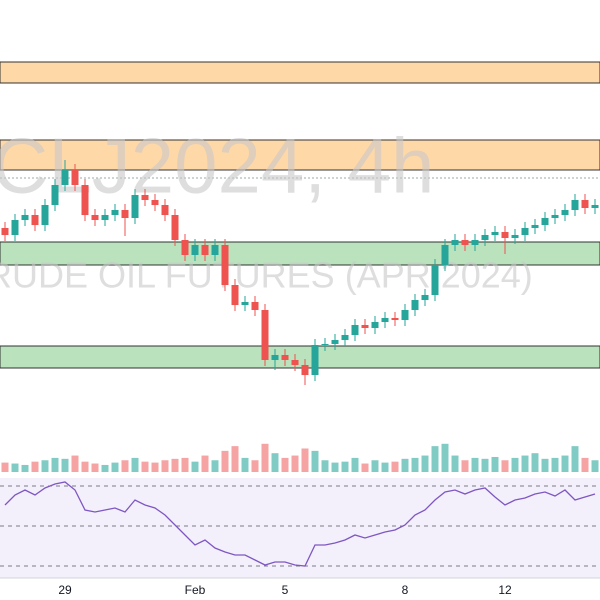 The width and height of the screenshot is (600, 600). Describe the element at coordinates (266, 275) in the screenshot. I see `watermark-subtitle: CRUDE OIL FUTURES (APR 2024)` at that location.